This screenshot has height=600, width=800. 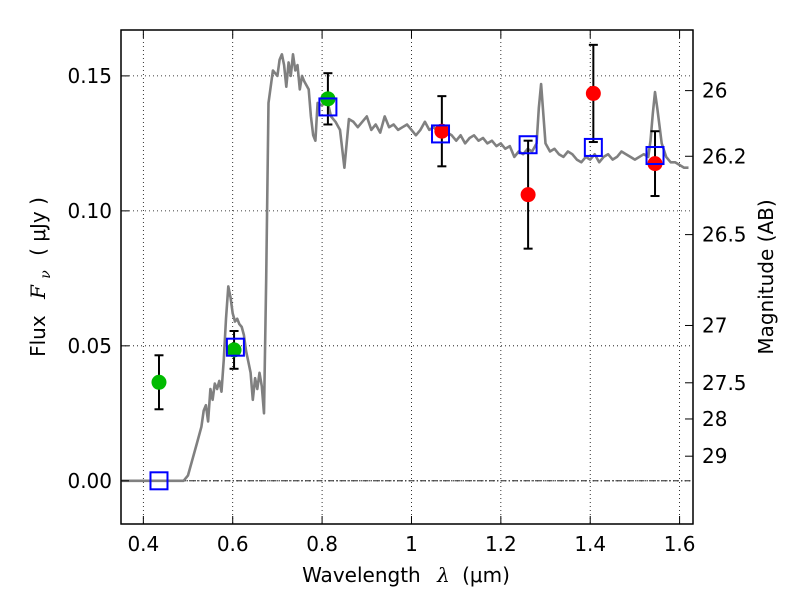 What do you see at coordinates (38, 336) in the screenshot?
I see `y-axis-title-text: Flux` at bounding box center [38, 336].